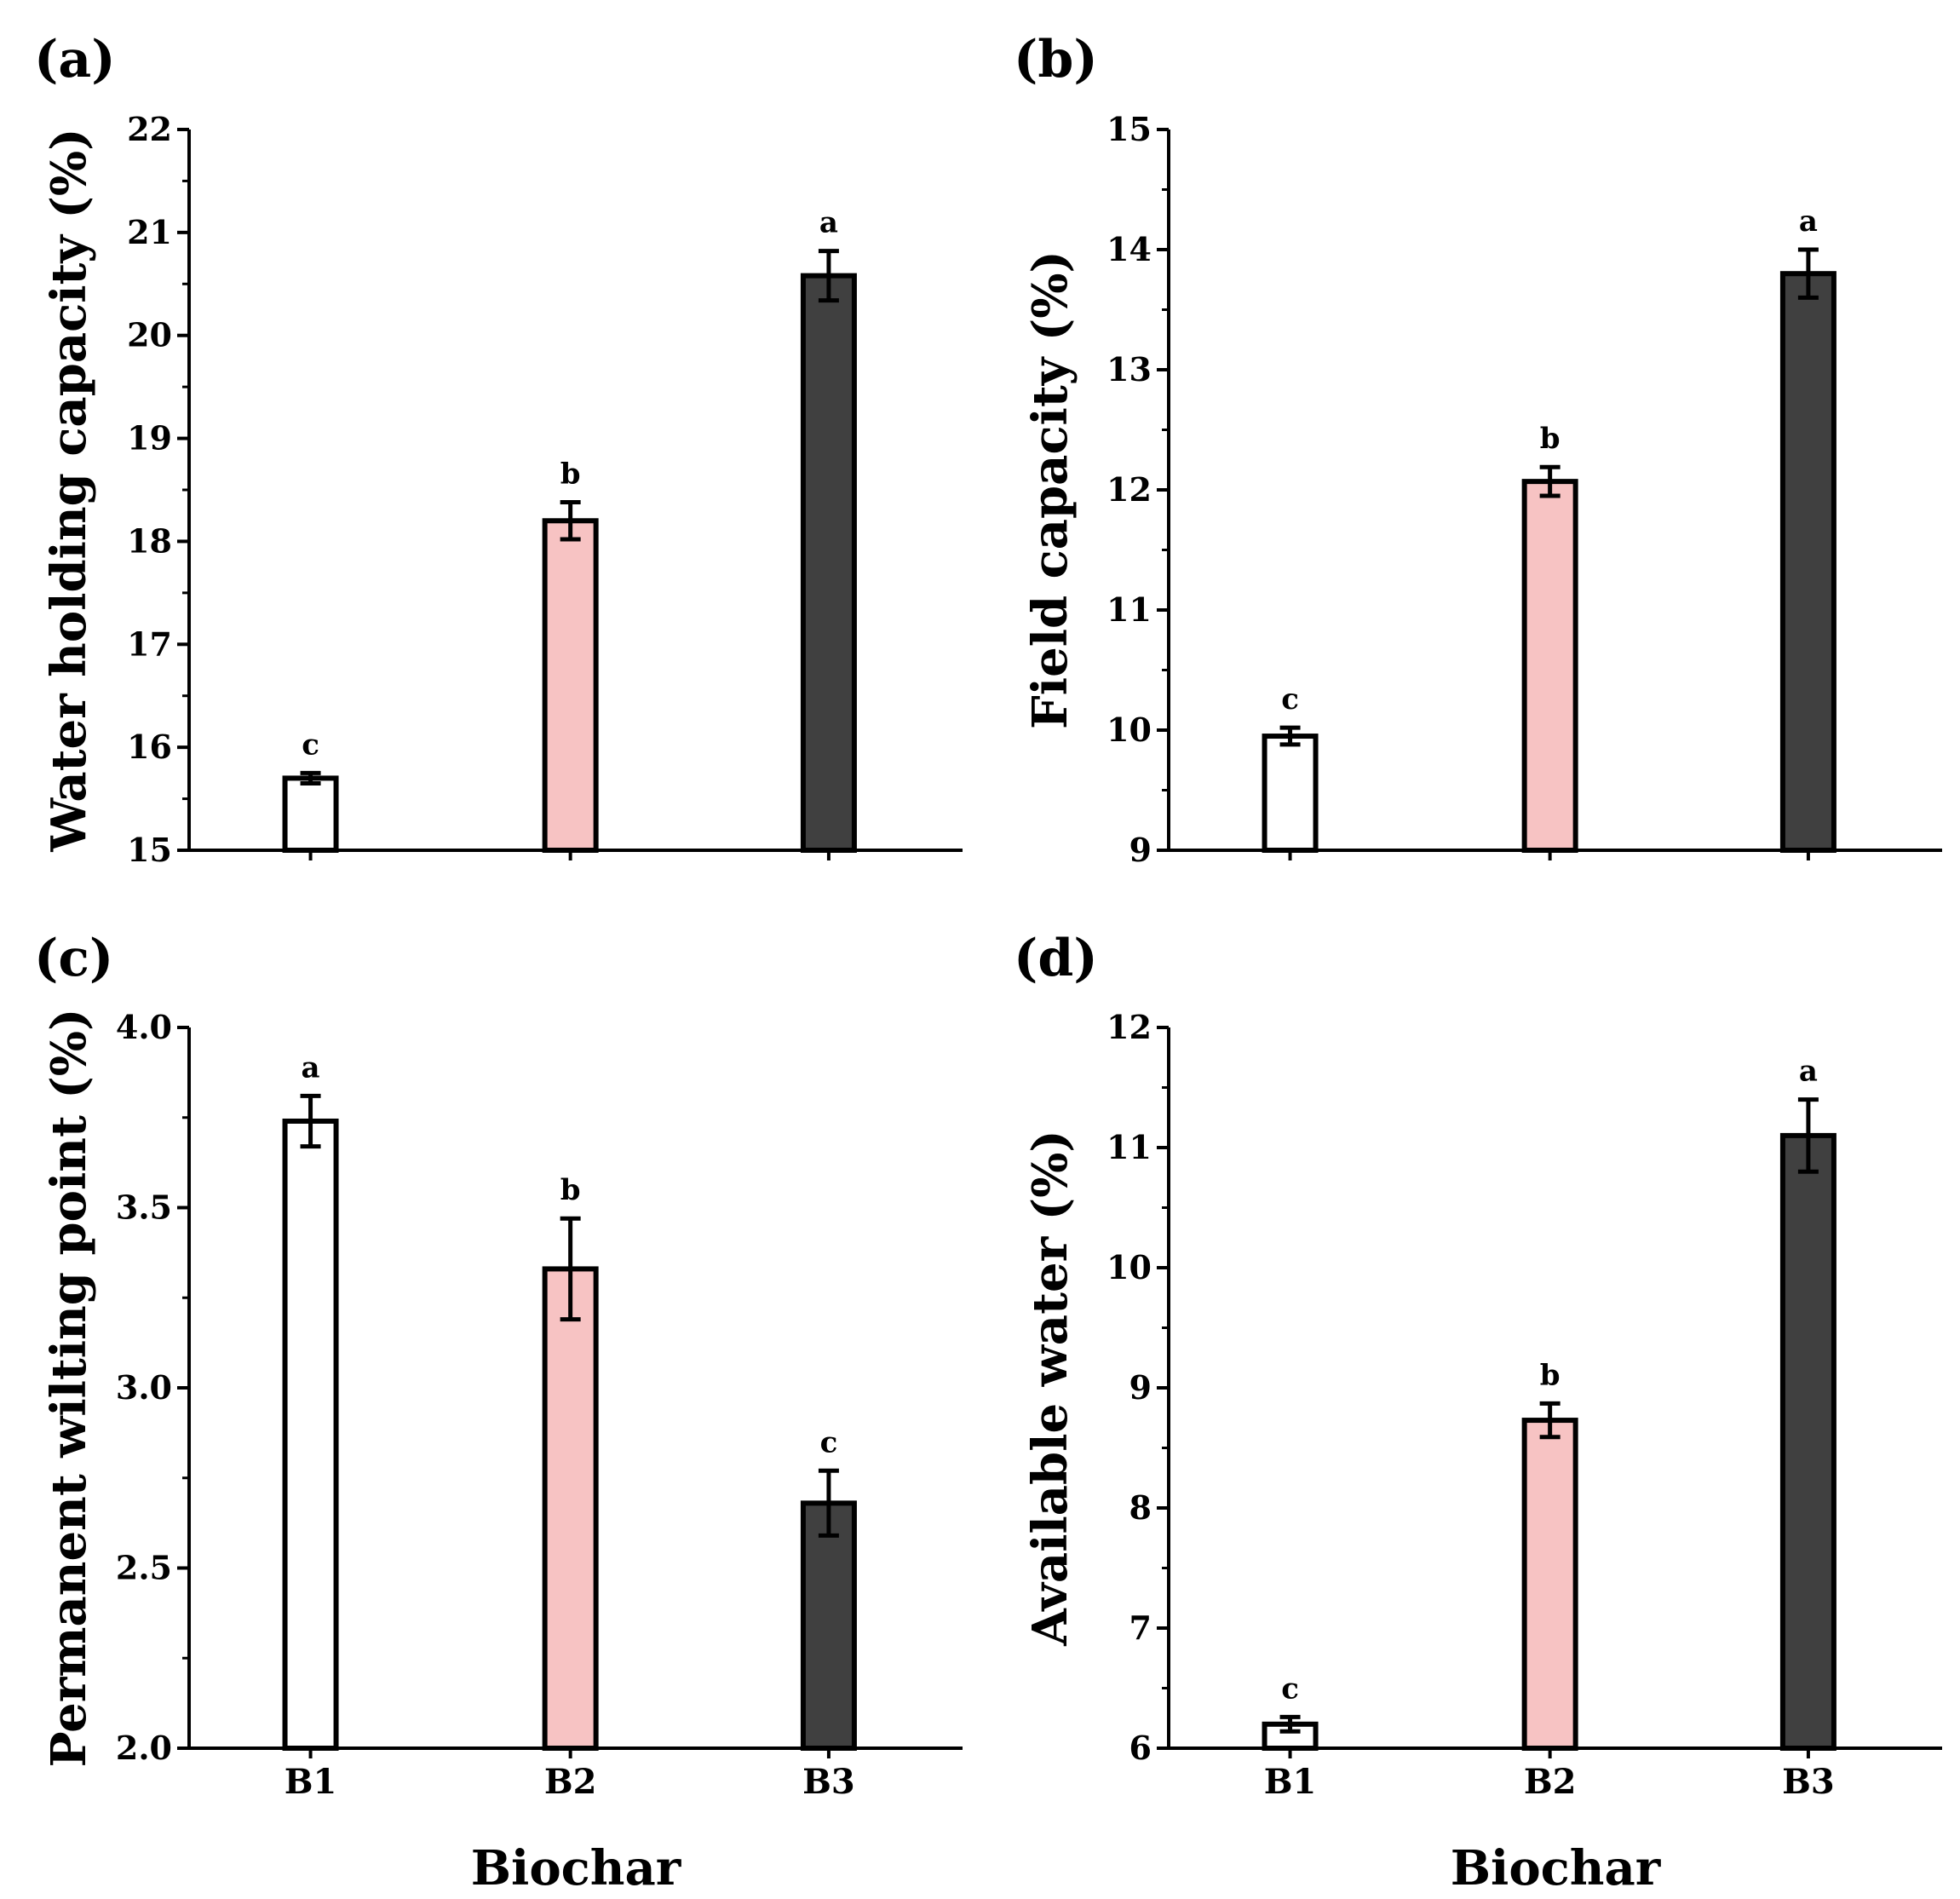 The image size is (1960, 1899). I want to click on y-tick-label: 6, so click(1140, 1748).